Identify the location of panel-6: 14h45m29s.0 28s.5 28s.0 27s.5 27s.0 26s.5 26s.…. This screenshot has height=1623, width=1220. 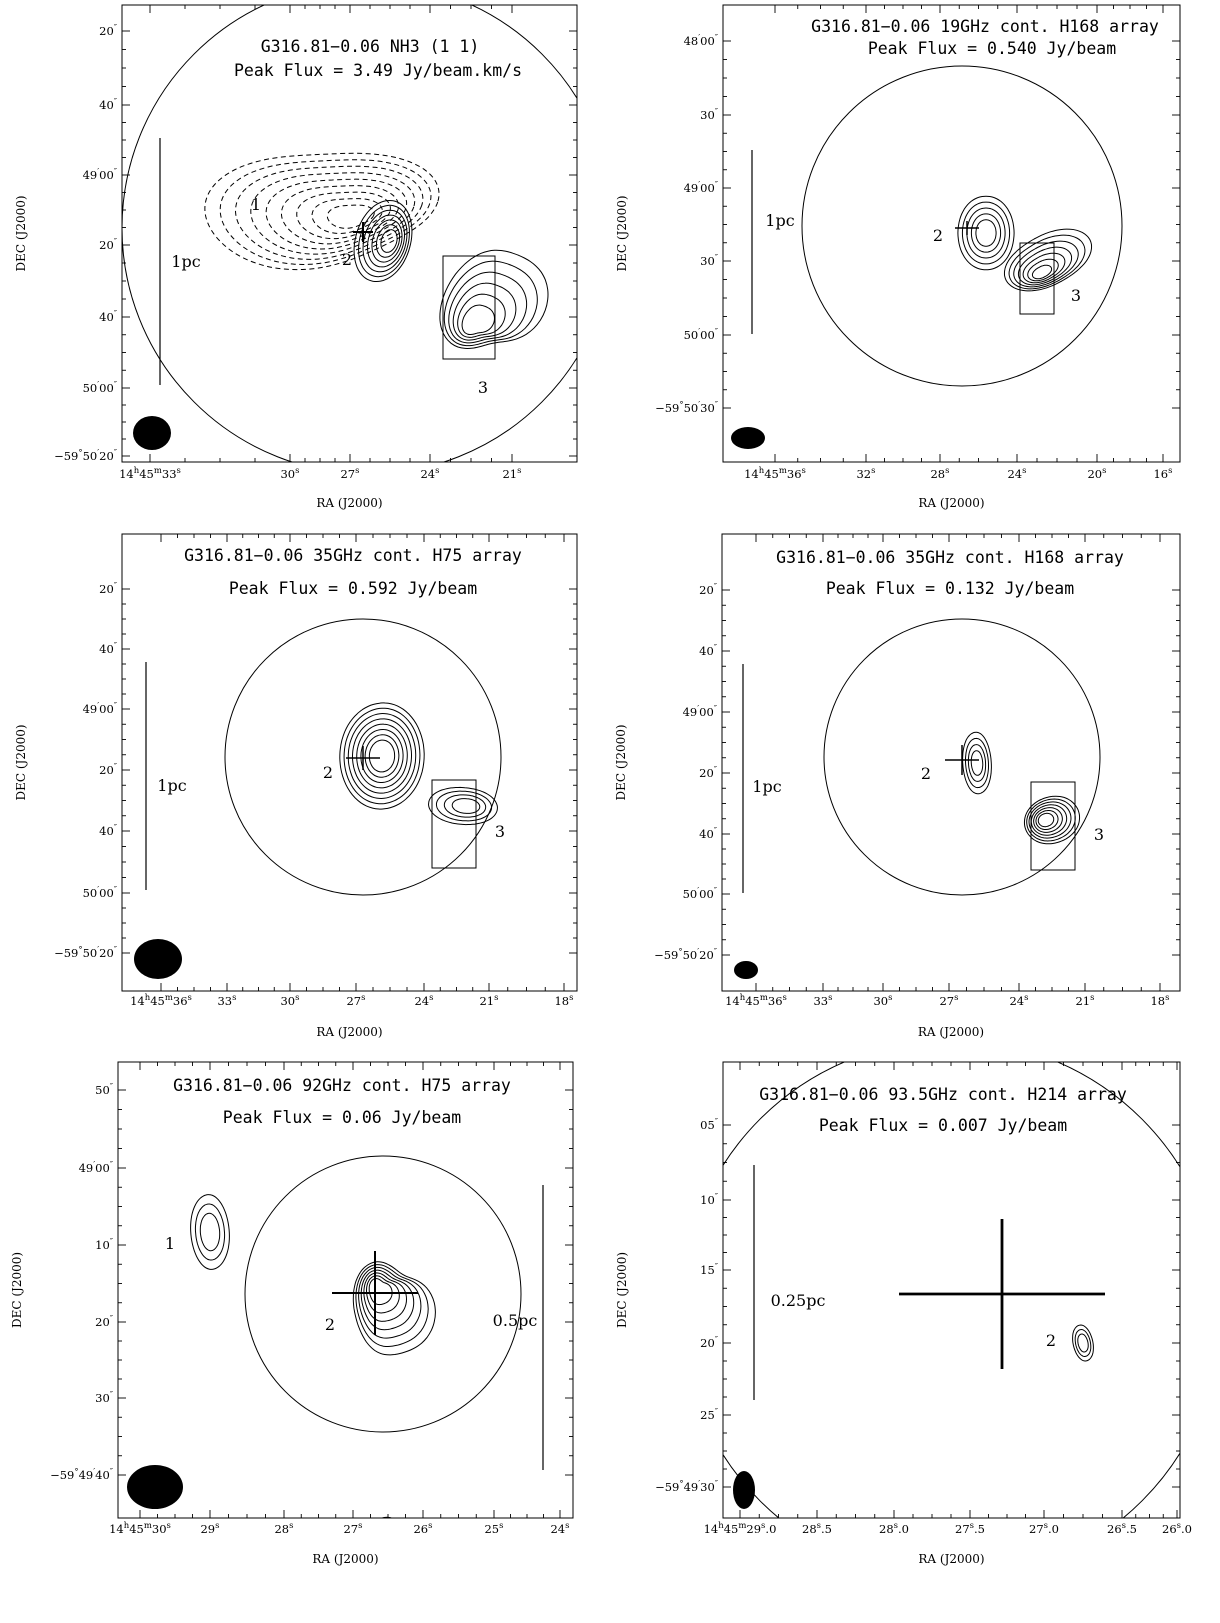
(903, 1313).